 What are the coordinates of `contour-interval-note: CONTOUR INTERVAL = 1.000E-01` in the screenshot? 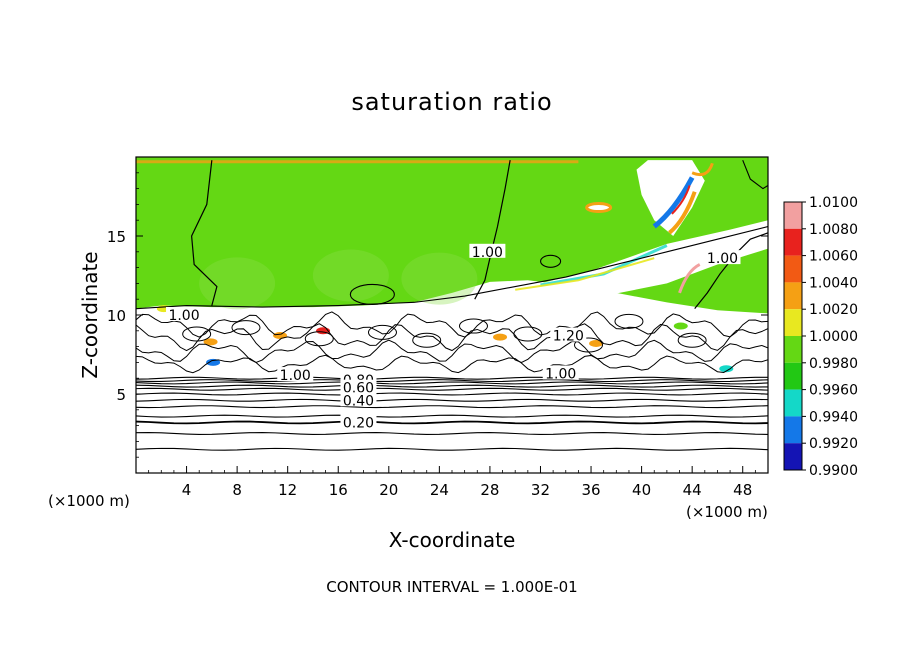 It's located at (452, 587).